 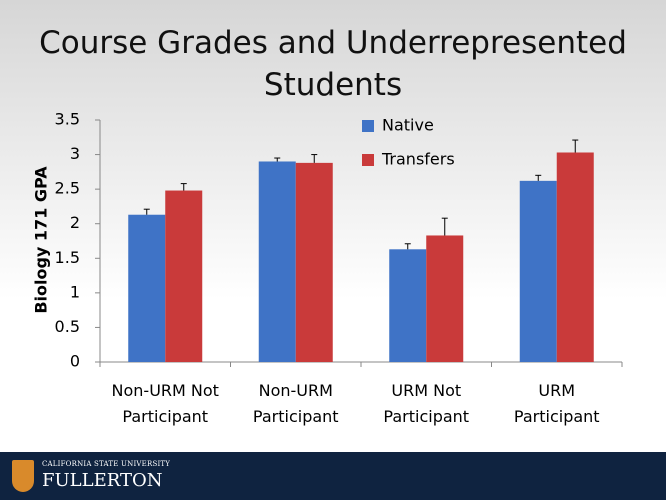 What do you see at coordinates (556, 403) in the screenshot?
I see `x-tick-label: URM Participant` at bounding box center [556, 403].